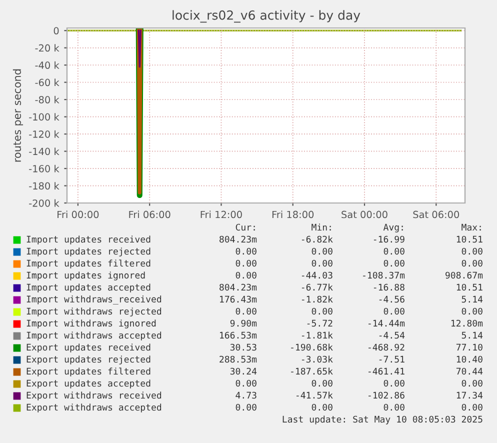 This screenshot has width=497, height=443. Describe the element at coordinates (393, 228) in the screenshot. I see `text: Avg:` at that location.